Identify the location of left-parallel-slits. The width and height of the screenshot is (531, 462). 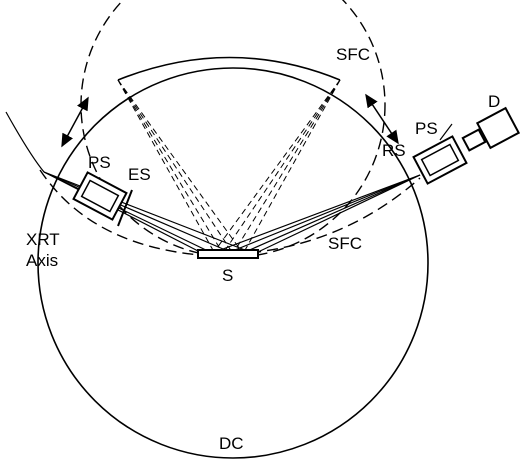
(100, 196).